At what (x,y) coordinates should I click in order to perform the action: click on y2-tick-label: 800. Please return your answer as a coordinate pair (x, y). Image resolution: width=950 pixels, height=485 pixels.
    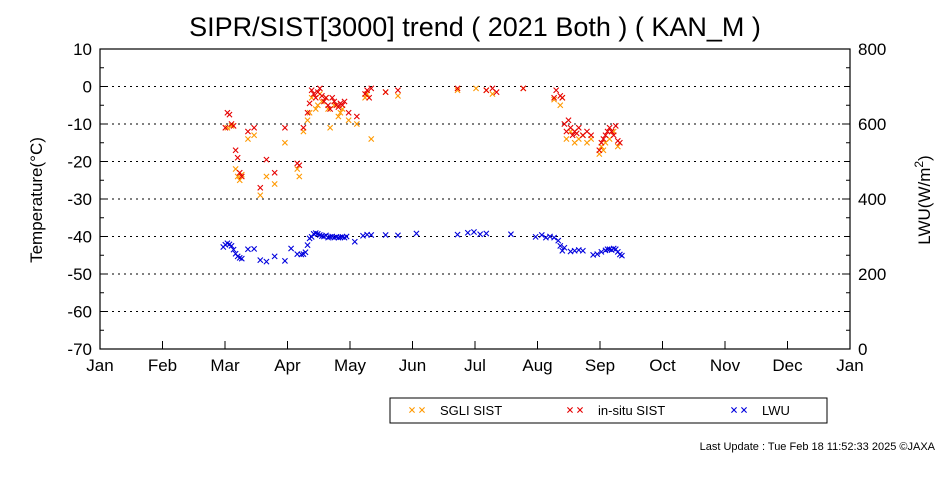
    Looking at the image, I should click on (872, 49).